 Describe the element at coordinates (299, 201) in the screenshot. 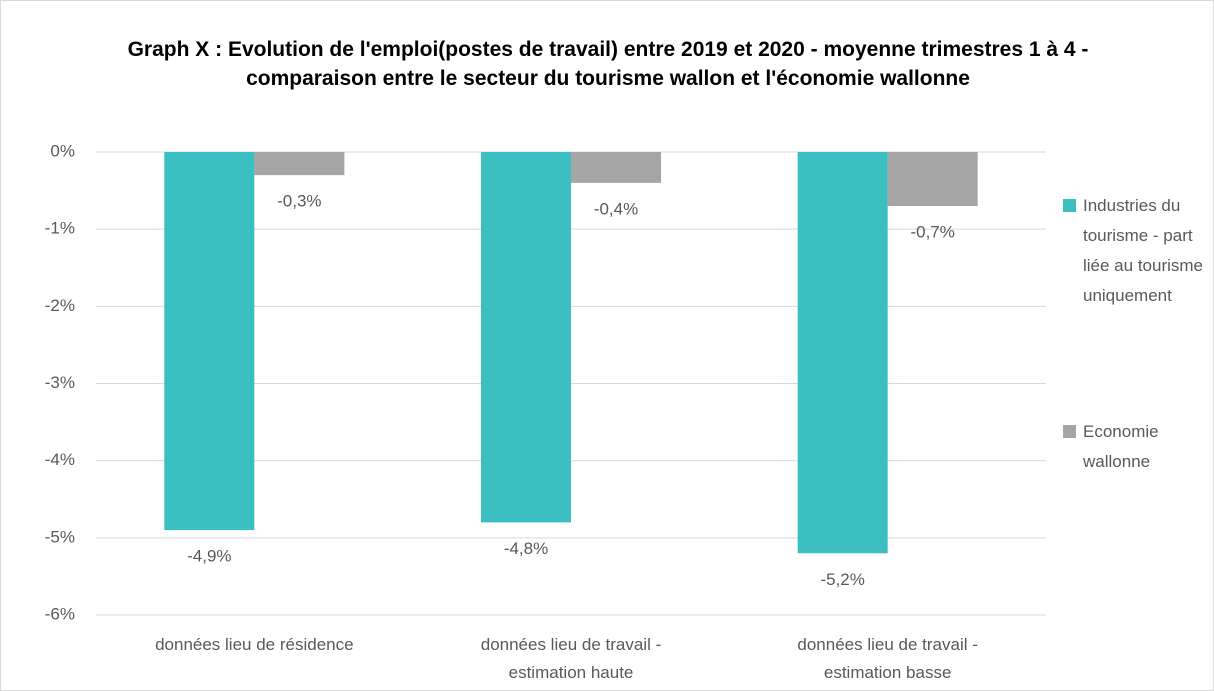

I see `data-label: -0,3%` at that location.